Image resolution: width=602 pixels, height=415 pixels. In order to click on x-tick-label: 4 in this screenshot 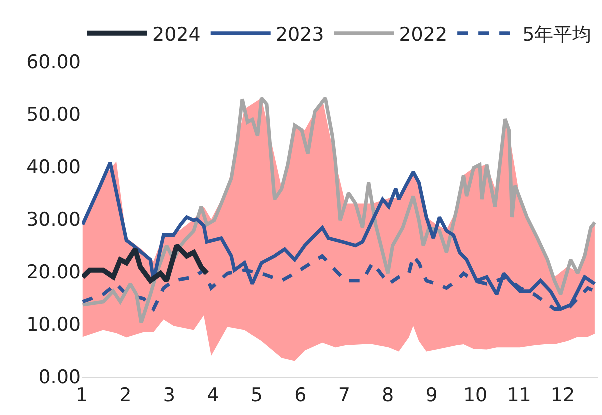, I will do `click(213, 395)`.